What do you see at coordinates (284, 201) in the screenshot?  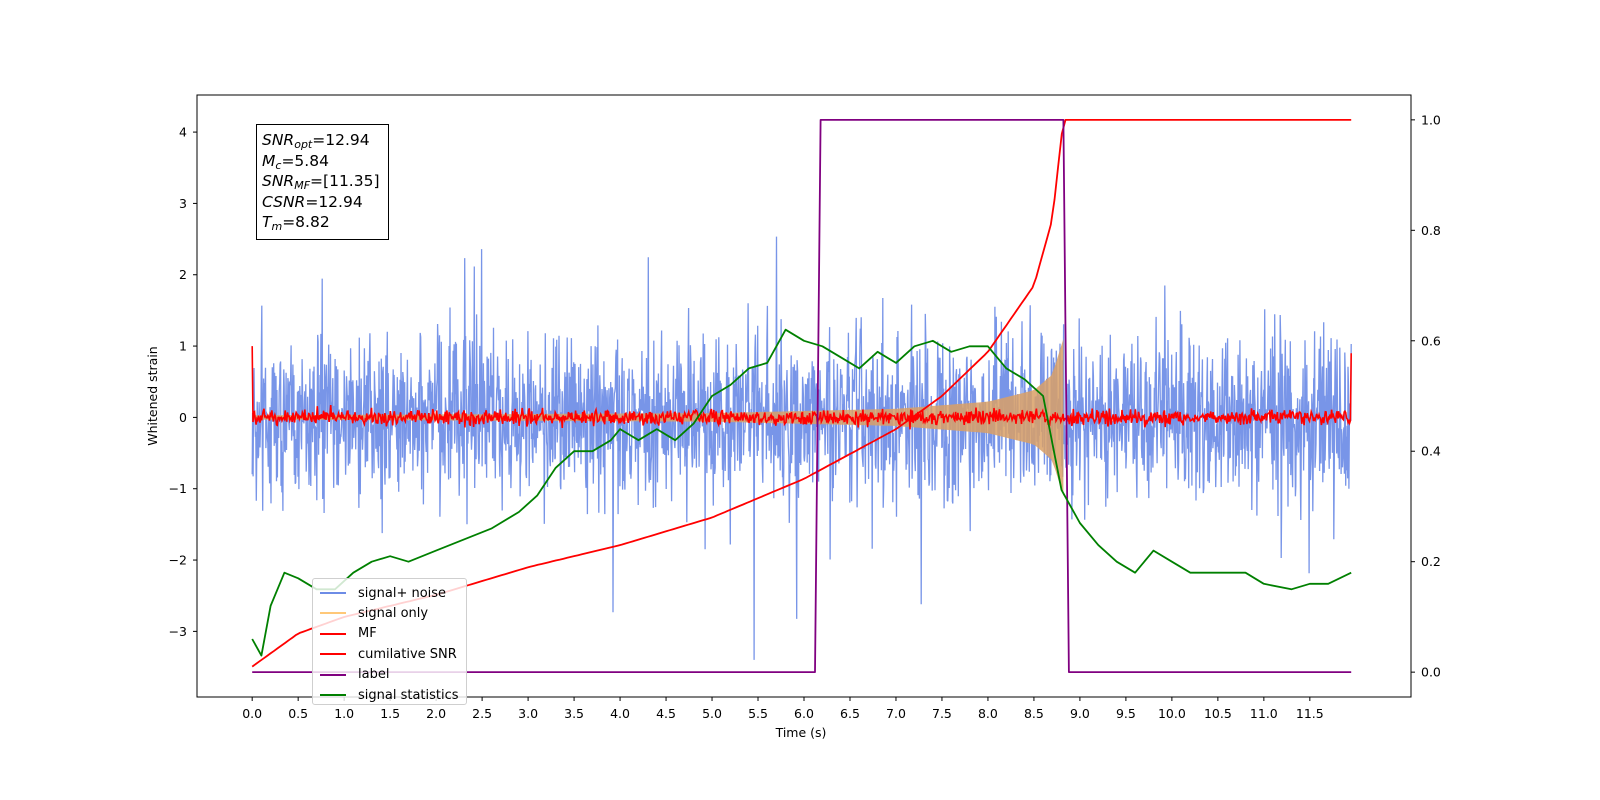 I see `annotation-symbol: CSNR` at bounding box center [284, 201].